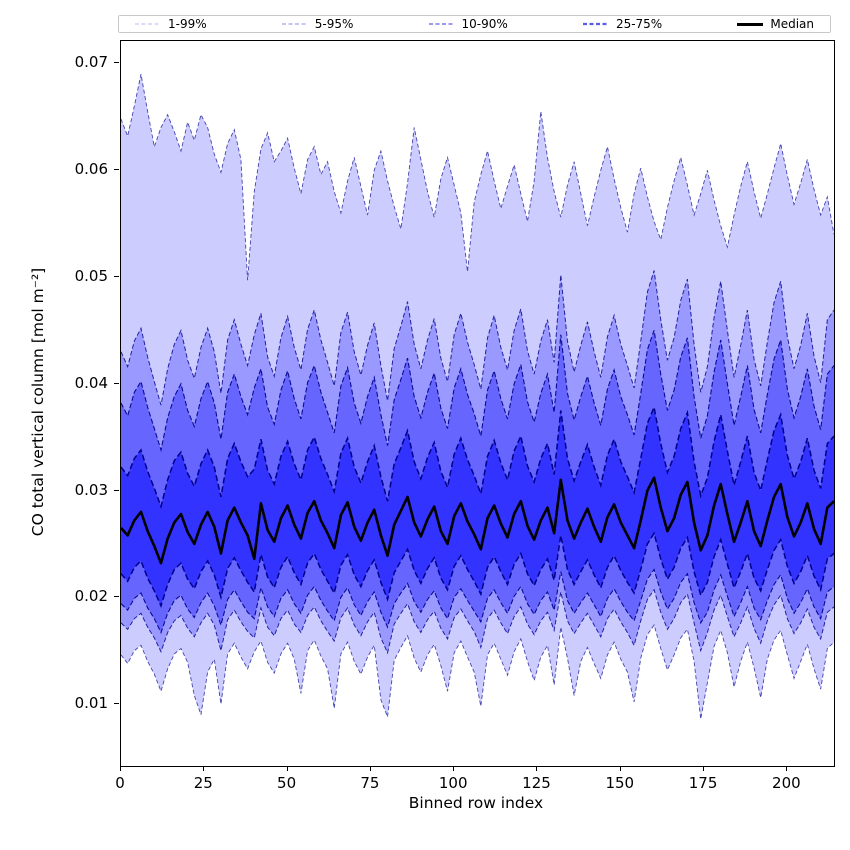 The image size is (850, 850). I want to click on legend-item-5-95: 5-95%, so click(317, 24).